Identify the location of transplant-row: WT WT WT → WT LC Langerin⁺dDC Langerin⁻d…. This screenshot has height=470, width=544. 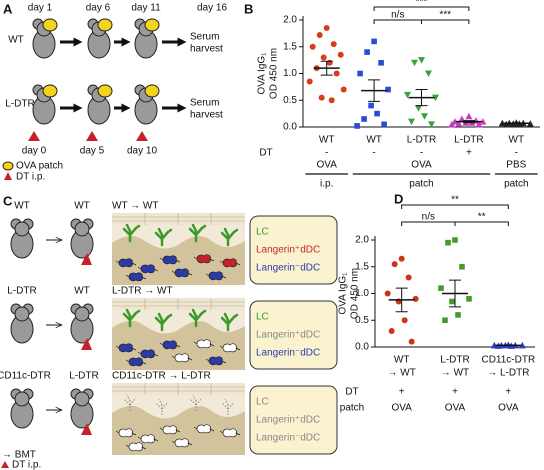
(174, 243).